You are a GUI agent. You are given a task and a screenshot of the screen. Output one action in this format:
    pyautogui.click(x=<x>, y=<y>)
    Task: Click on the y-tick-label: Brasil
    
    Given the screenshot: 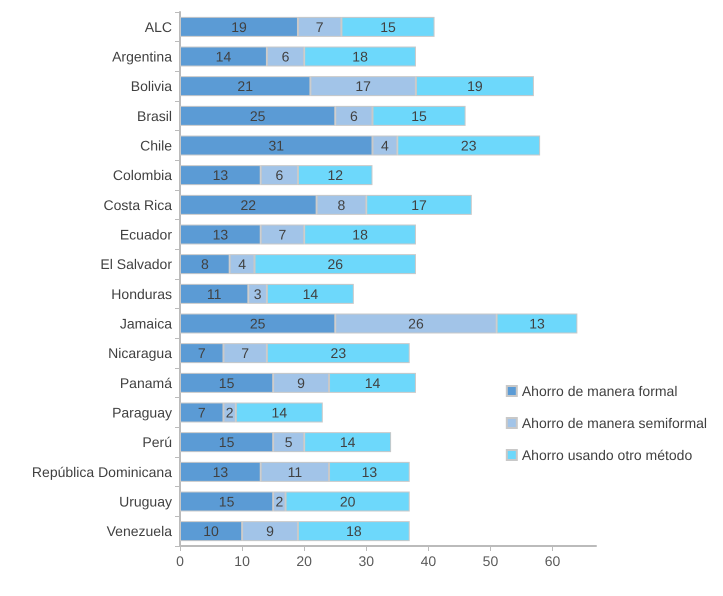 What is the action you would take?
    pyautogui.click(x=154, y=116)
    